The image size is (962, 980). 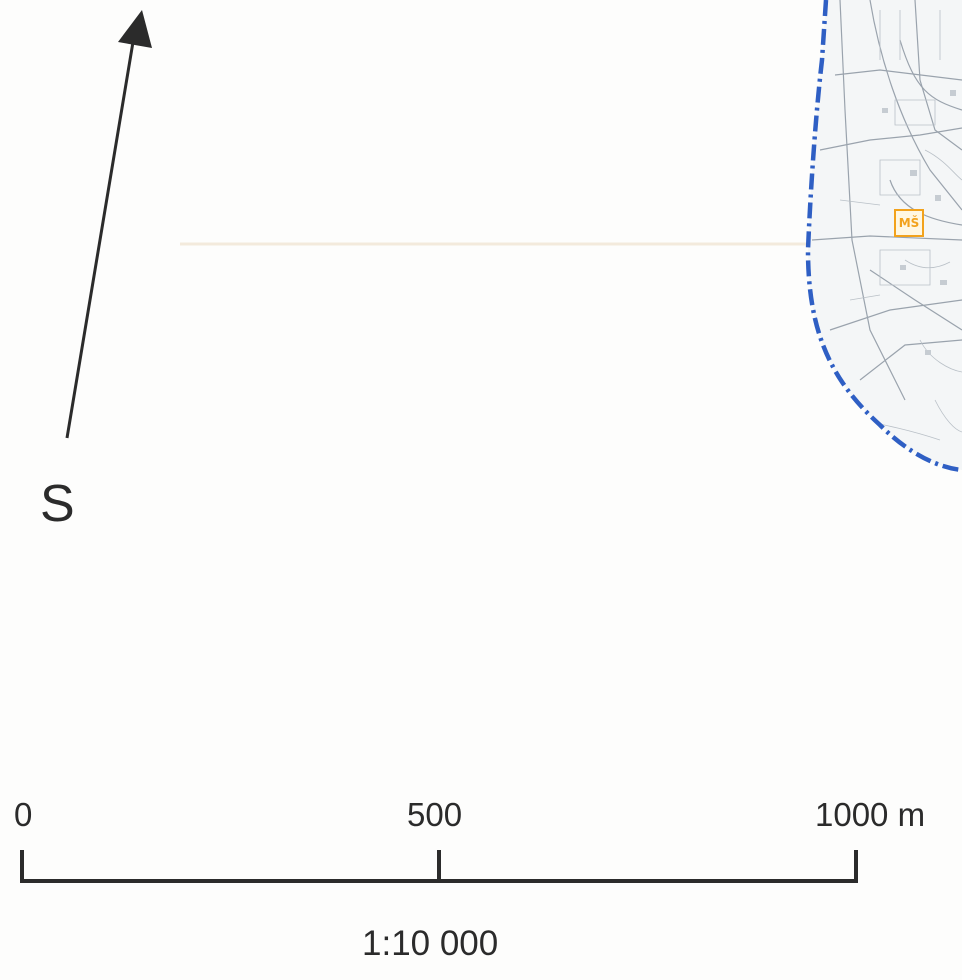 What do you see at coordinates (909, 223) in the screenshot?
I see `kindergarten-marker: MŠ` at bounding box center [909, 223].